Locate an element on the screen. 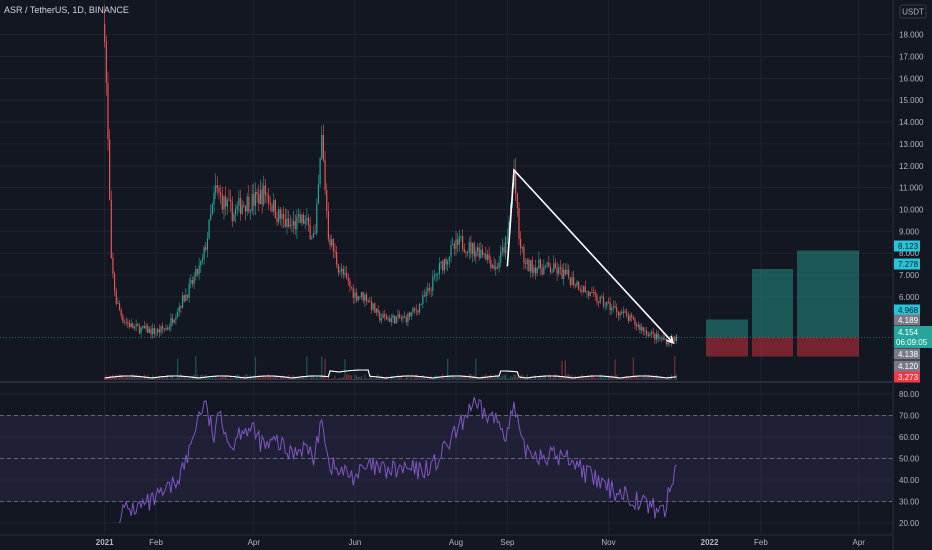 Image resolution: width=932 pixels, height=550 pixels. position-projections is located at coordinates (782, 303).